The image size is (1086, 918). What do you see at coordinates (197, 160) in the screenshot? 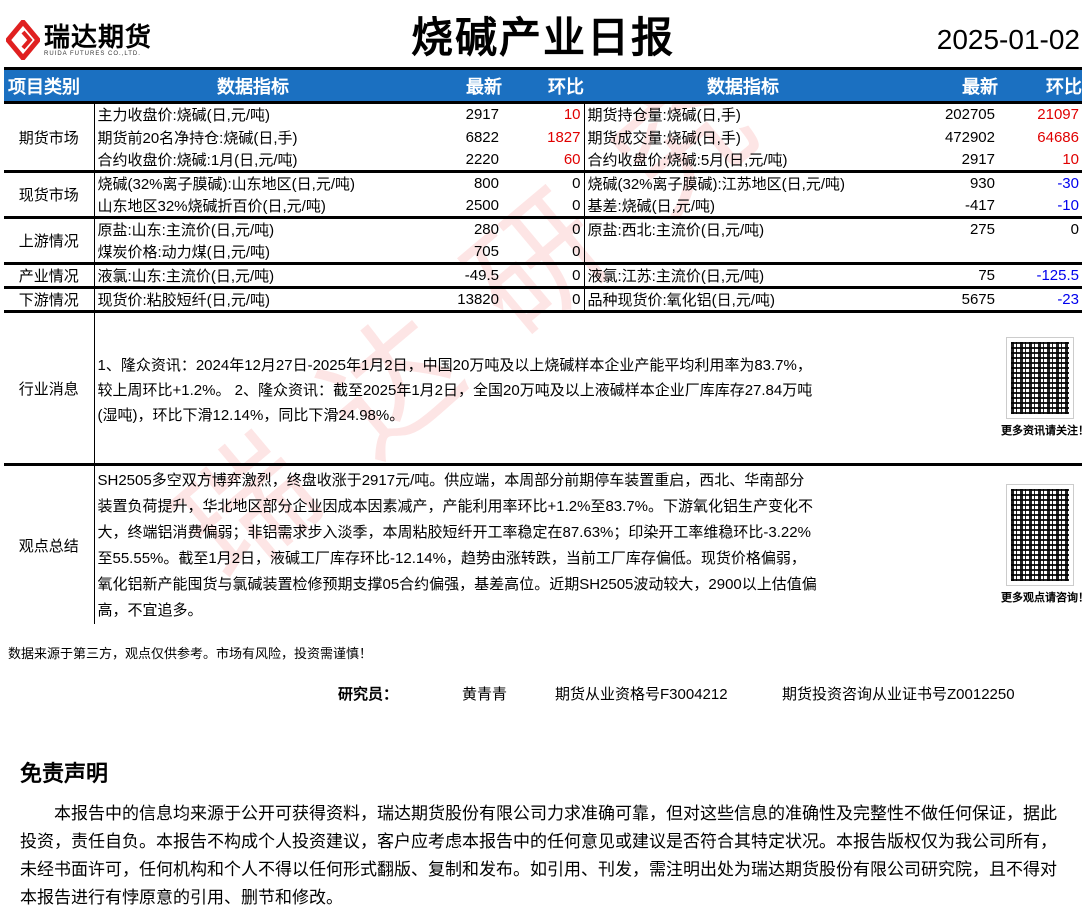
I see `indicator-name: 合约收盘价:烧碱:1月(日,元/吨)` at bounding box center [197, 160].